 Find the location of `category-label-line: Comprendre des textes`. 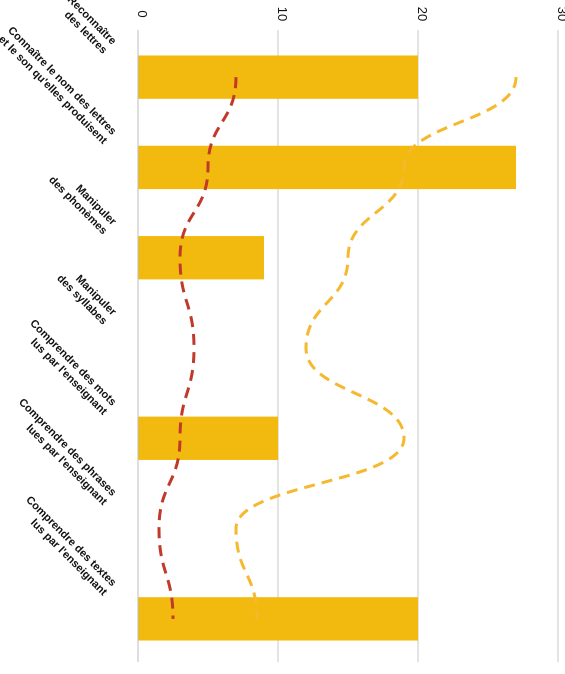

category-label-line: Comprendre des textes is located at coordinates (70, 541).